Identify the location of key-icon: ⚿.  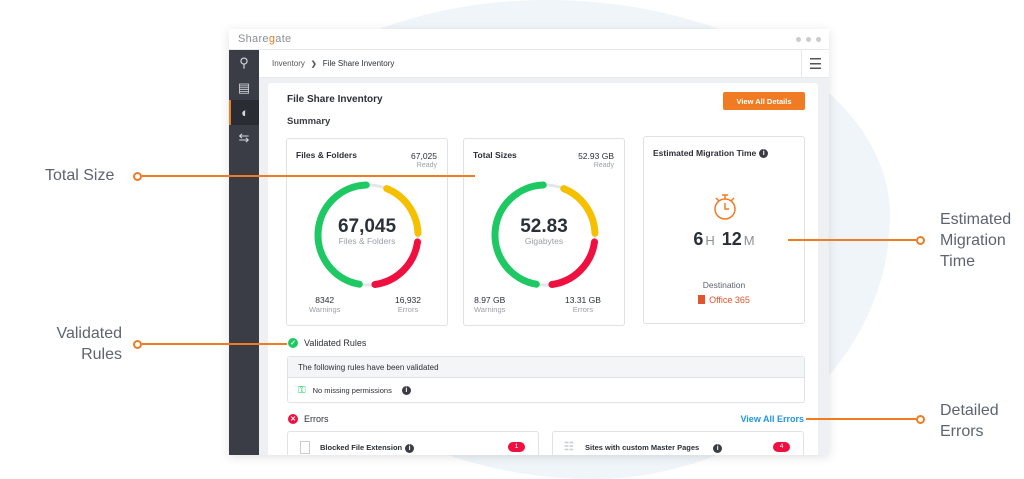
(302, 390).